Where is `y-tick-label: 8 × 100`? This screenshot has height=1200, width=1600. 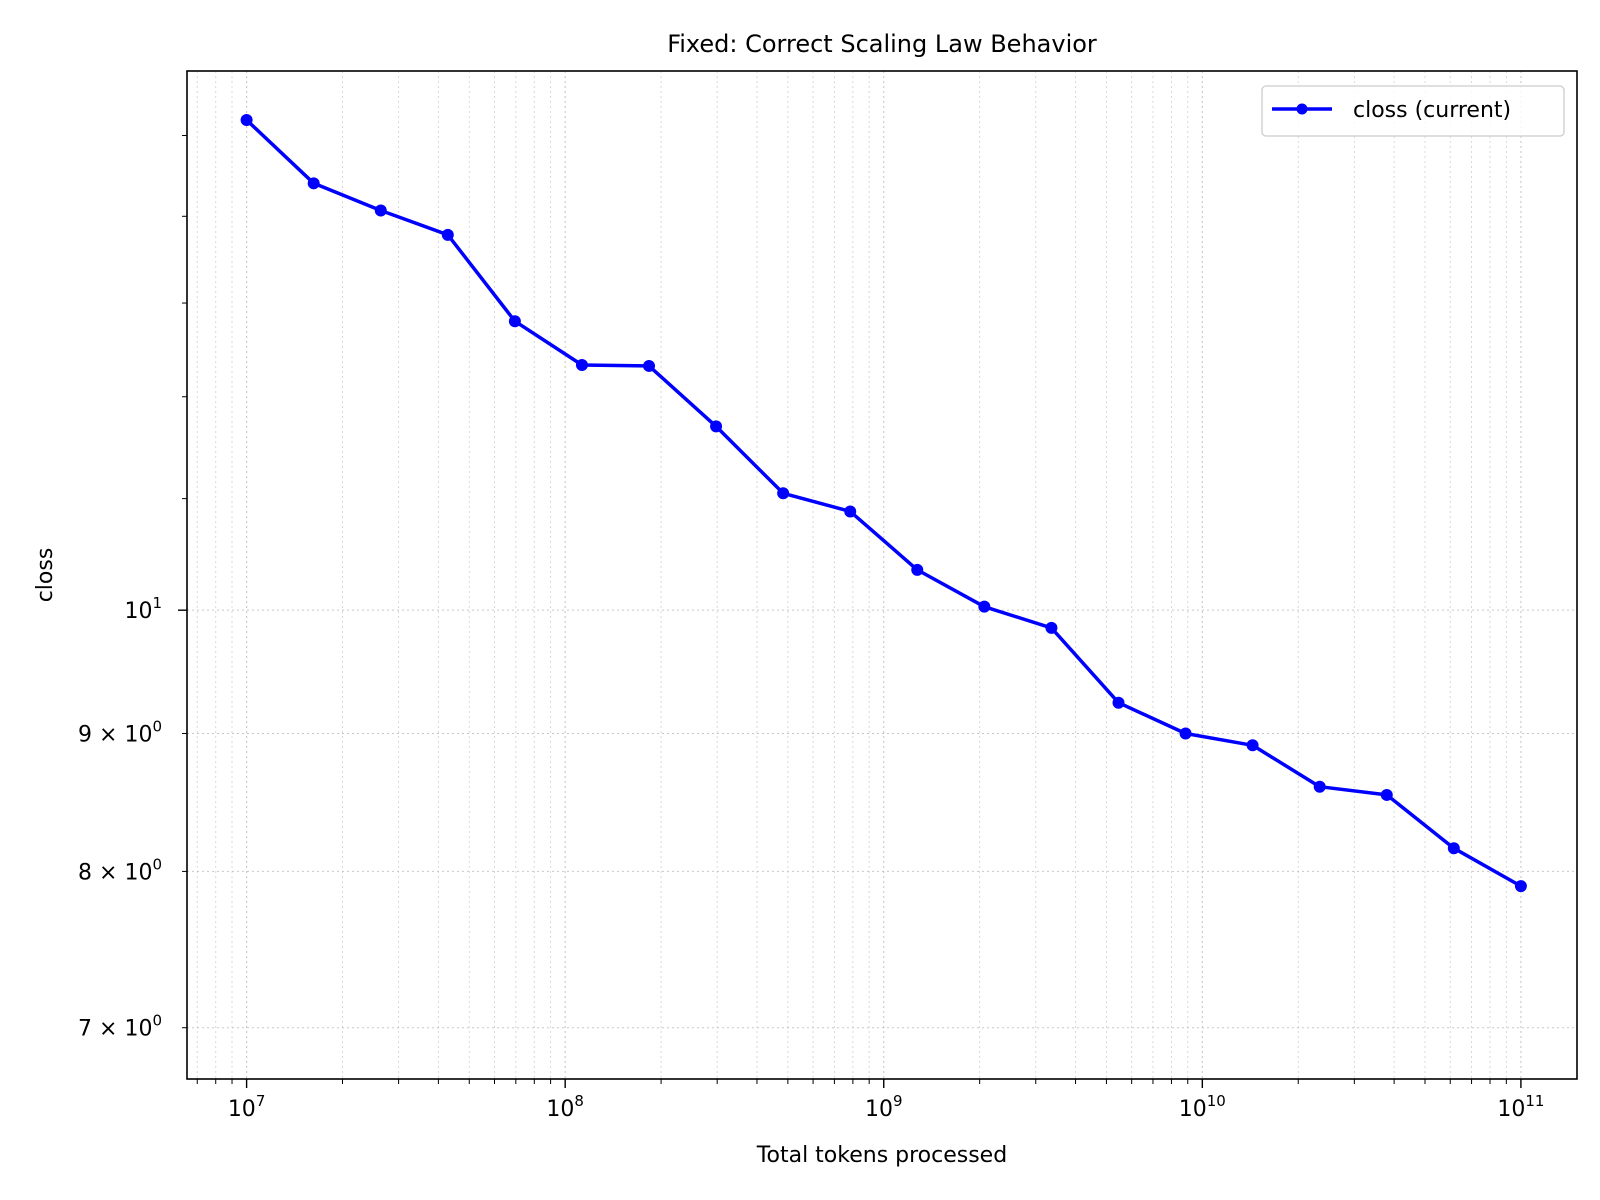
y-tick-label: 8 × 100 is located at coordinates (120, 870).